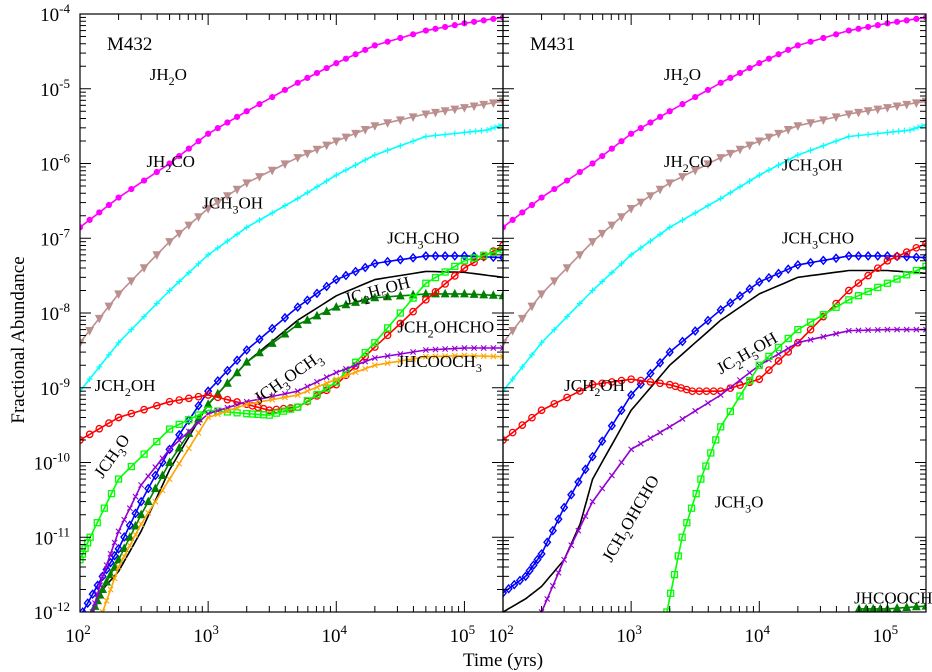 The height and width of the screenshot is (672, 932). I want to click on species-label-jh2o: JH2O, so click(682, 76).